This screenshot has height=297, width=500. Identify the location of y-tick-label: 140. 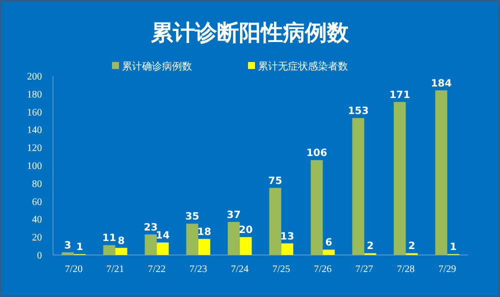
(34, 130).